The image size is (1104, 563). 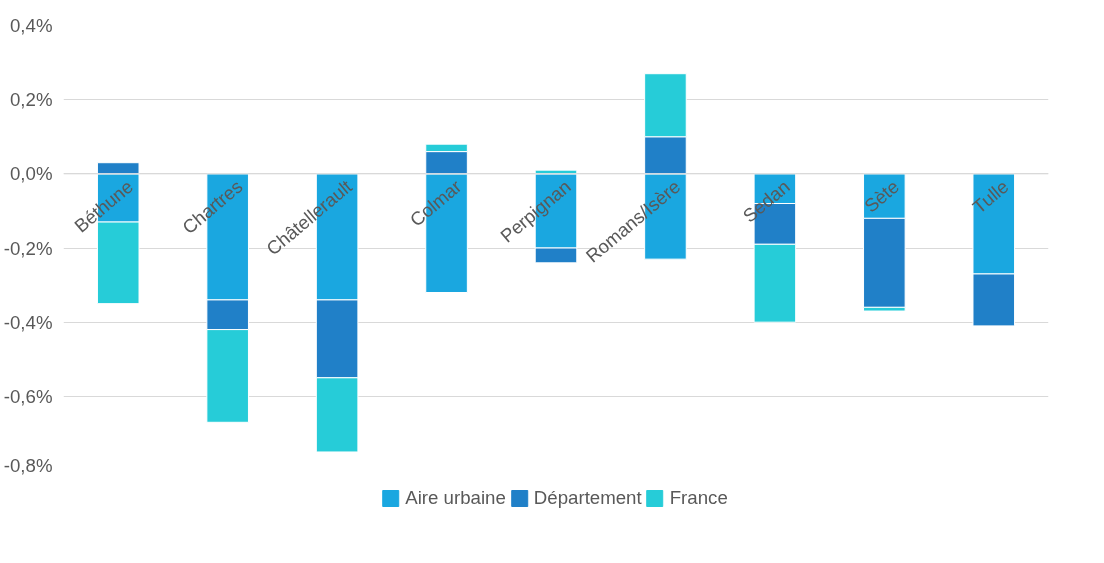 What do you see at coordinates (31, 25) in the screenshot?
I see `y-tick-label: 0,4%` at bounding box center [31, 25].